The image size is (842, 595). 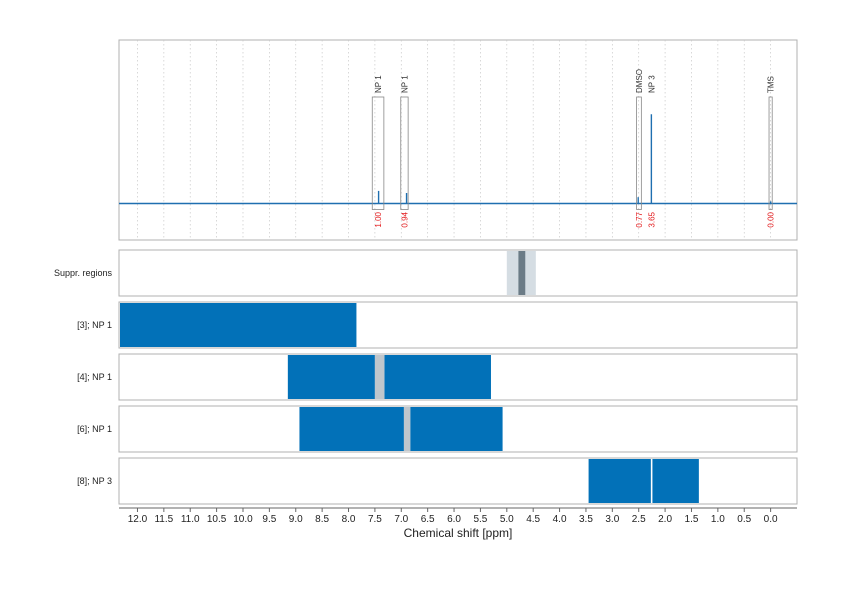 I want to click on region-track: [8]; NP 3, so click(x=437, y=481).